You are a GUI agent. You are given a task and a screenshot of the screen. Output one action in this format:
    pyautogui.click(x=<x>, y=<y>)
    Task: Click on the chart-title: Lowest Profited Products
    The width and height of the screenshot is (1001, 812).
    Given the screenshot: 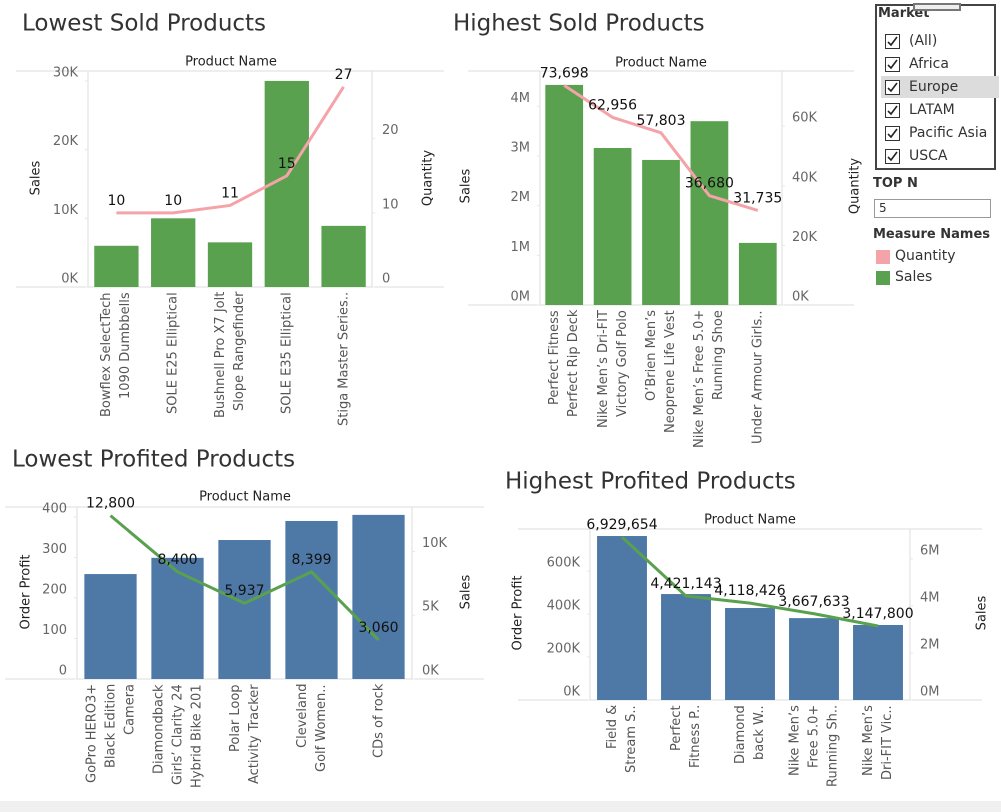 What is the action you would take?
    pyautogui.click(x=153, y=460)
    